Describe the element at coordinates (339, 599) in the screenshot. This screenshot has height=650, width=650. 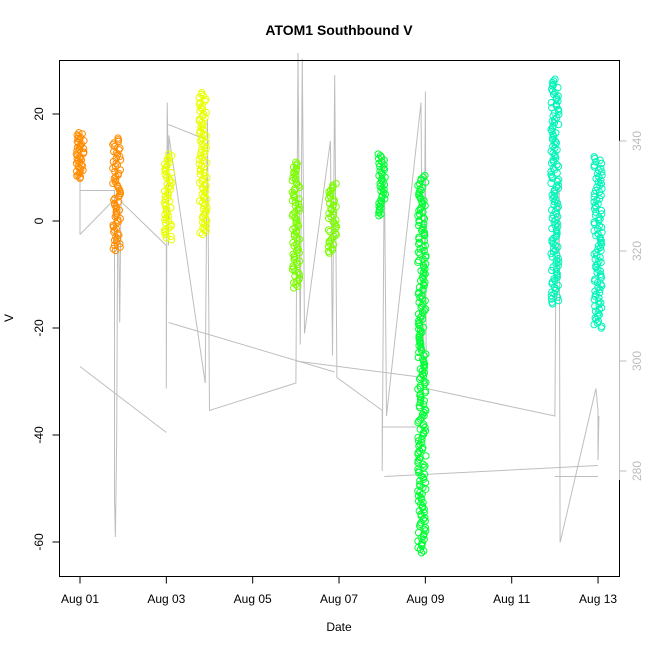
I see `x-tick-label: Aug 07` at that location.